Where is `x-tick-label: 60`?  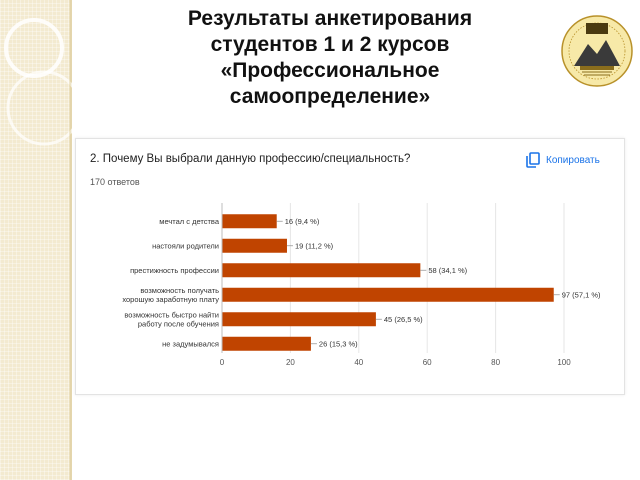 x-tick-label: 60 is located at coordinates (427, 362).